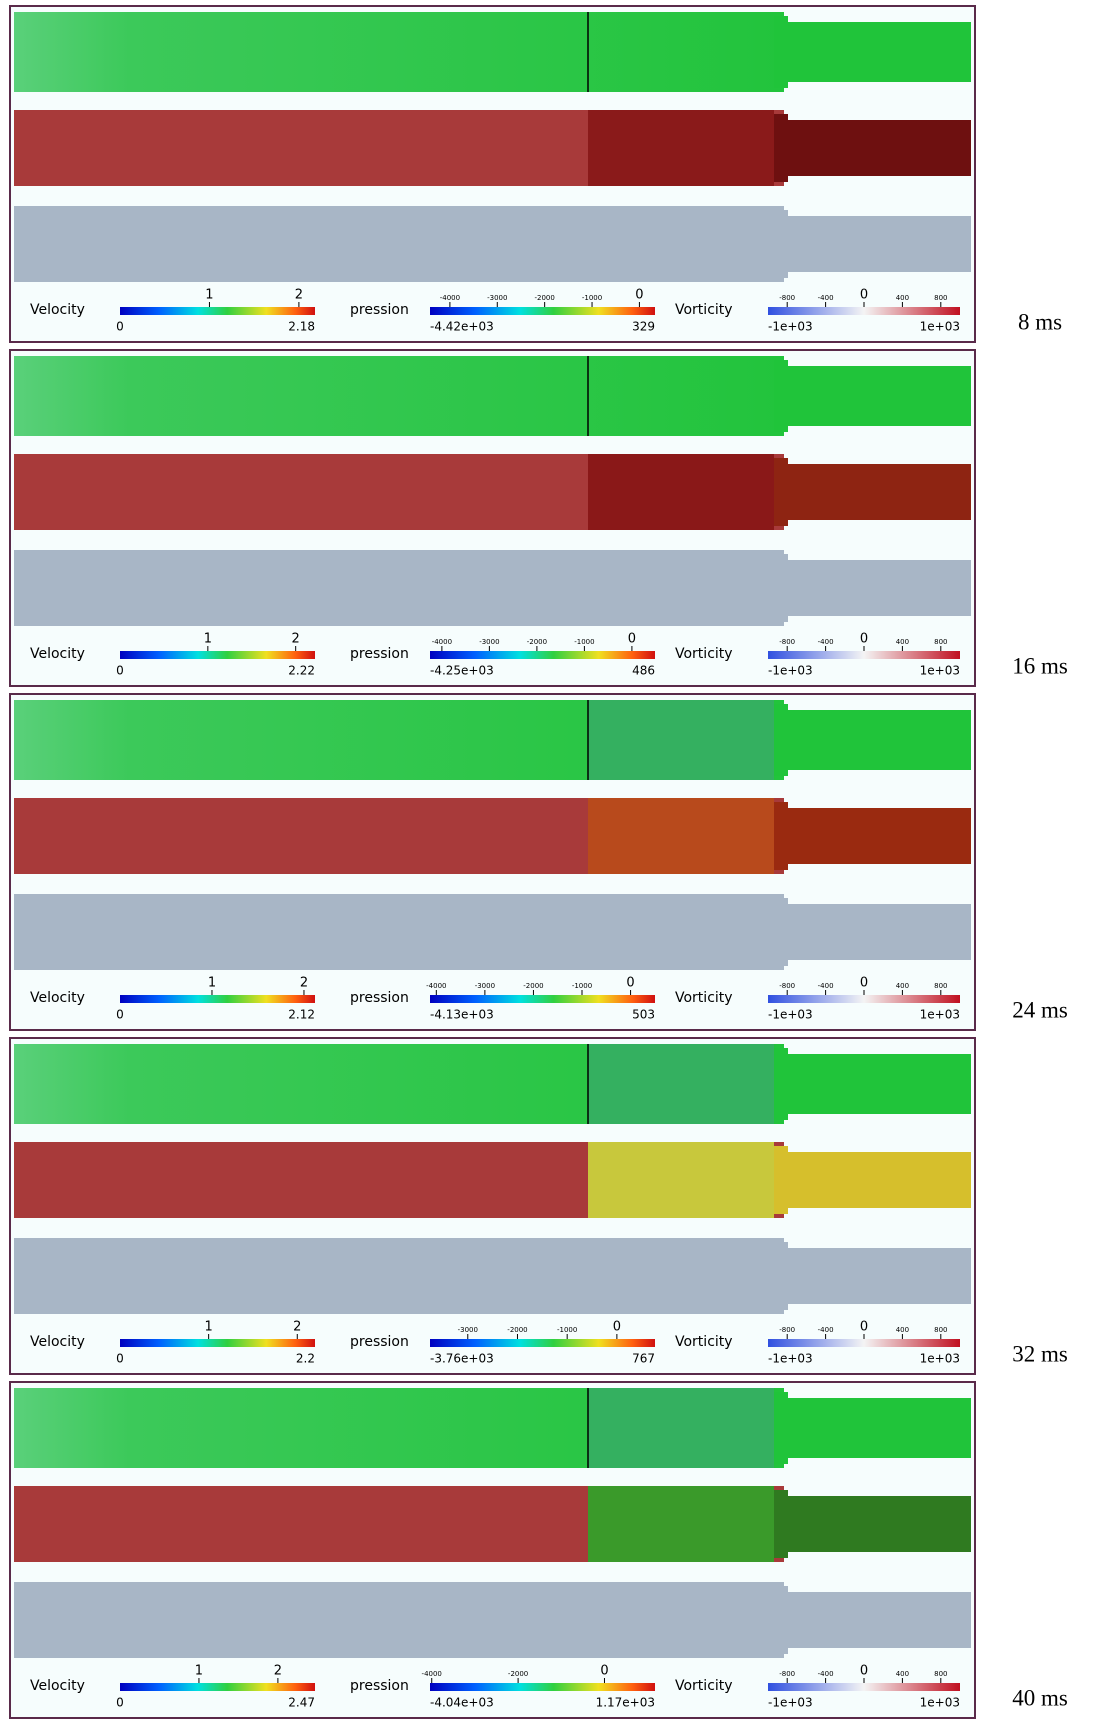  I want to click on time-label: 32 ms, so click(1040, 1353).